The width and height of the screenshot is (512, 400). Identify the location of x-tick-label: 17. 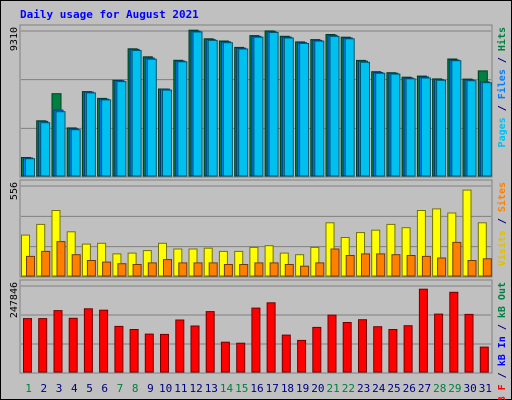
(272, 388).